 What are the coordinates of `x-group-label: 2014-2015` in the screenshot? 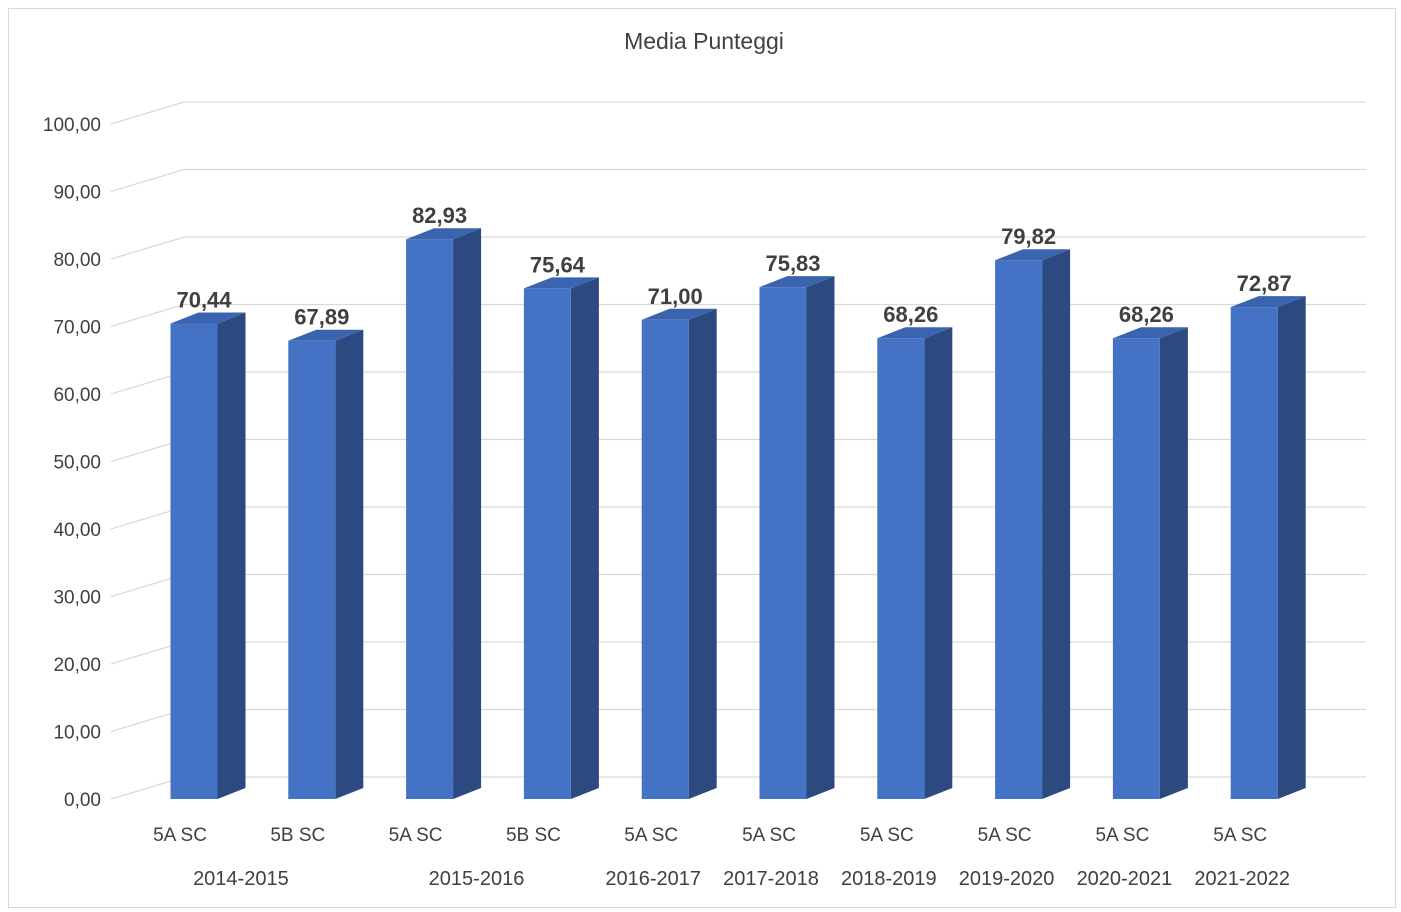 It's located at (241, 879).